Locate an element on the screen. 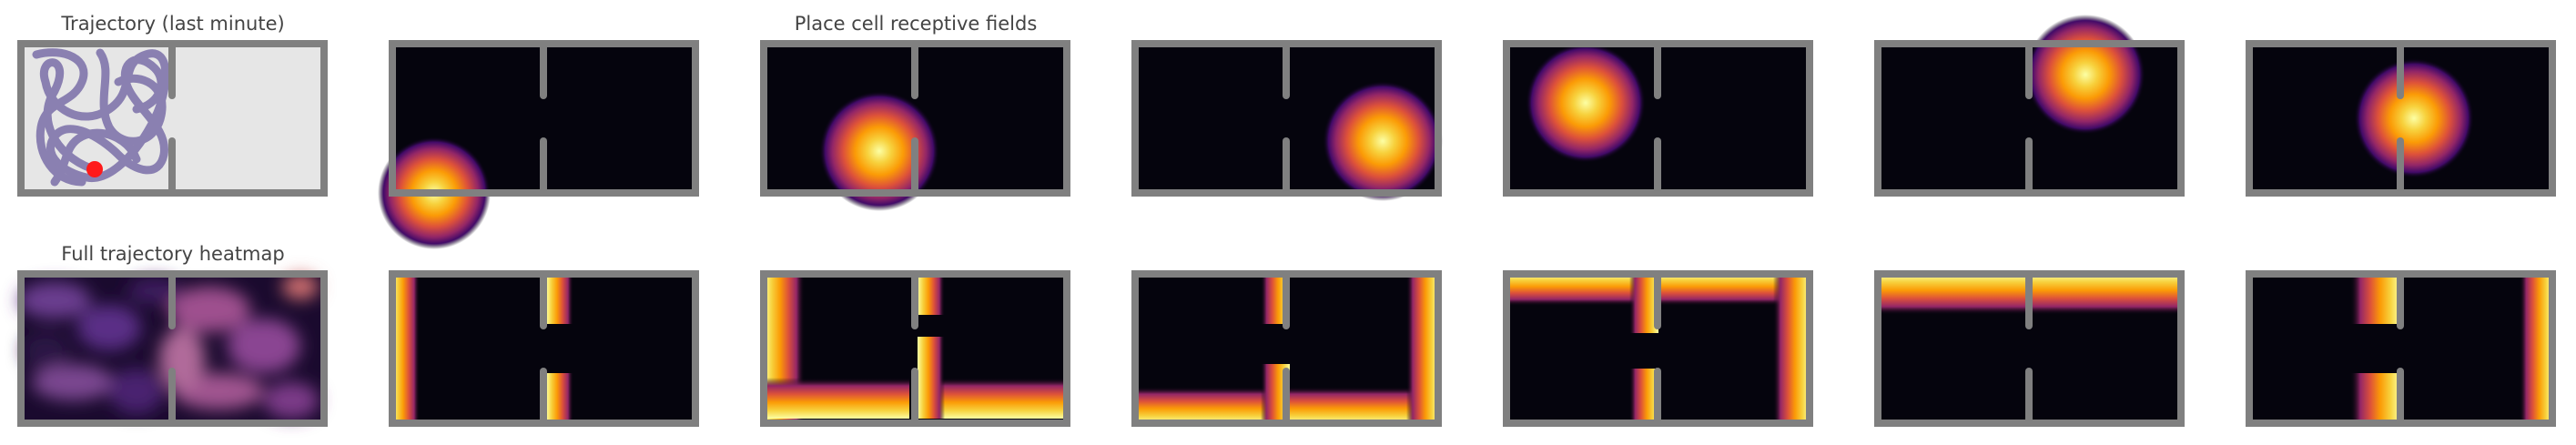 The height and width of the screenshot is (445, 2576). receptive-fields-title: Place cell receptive fields is located at coordinates (916, 24).